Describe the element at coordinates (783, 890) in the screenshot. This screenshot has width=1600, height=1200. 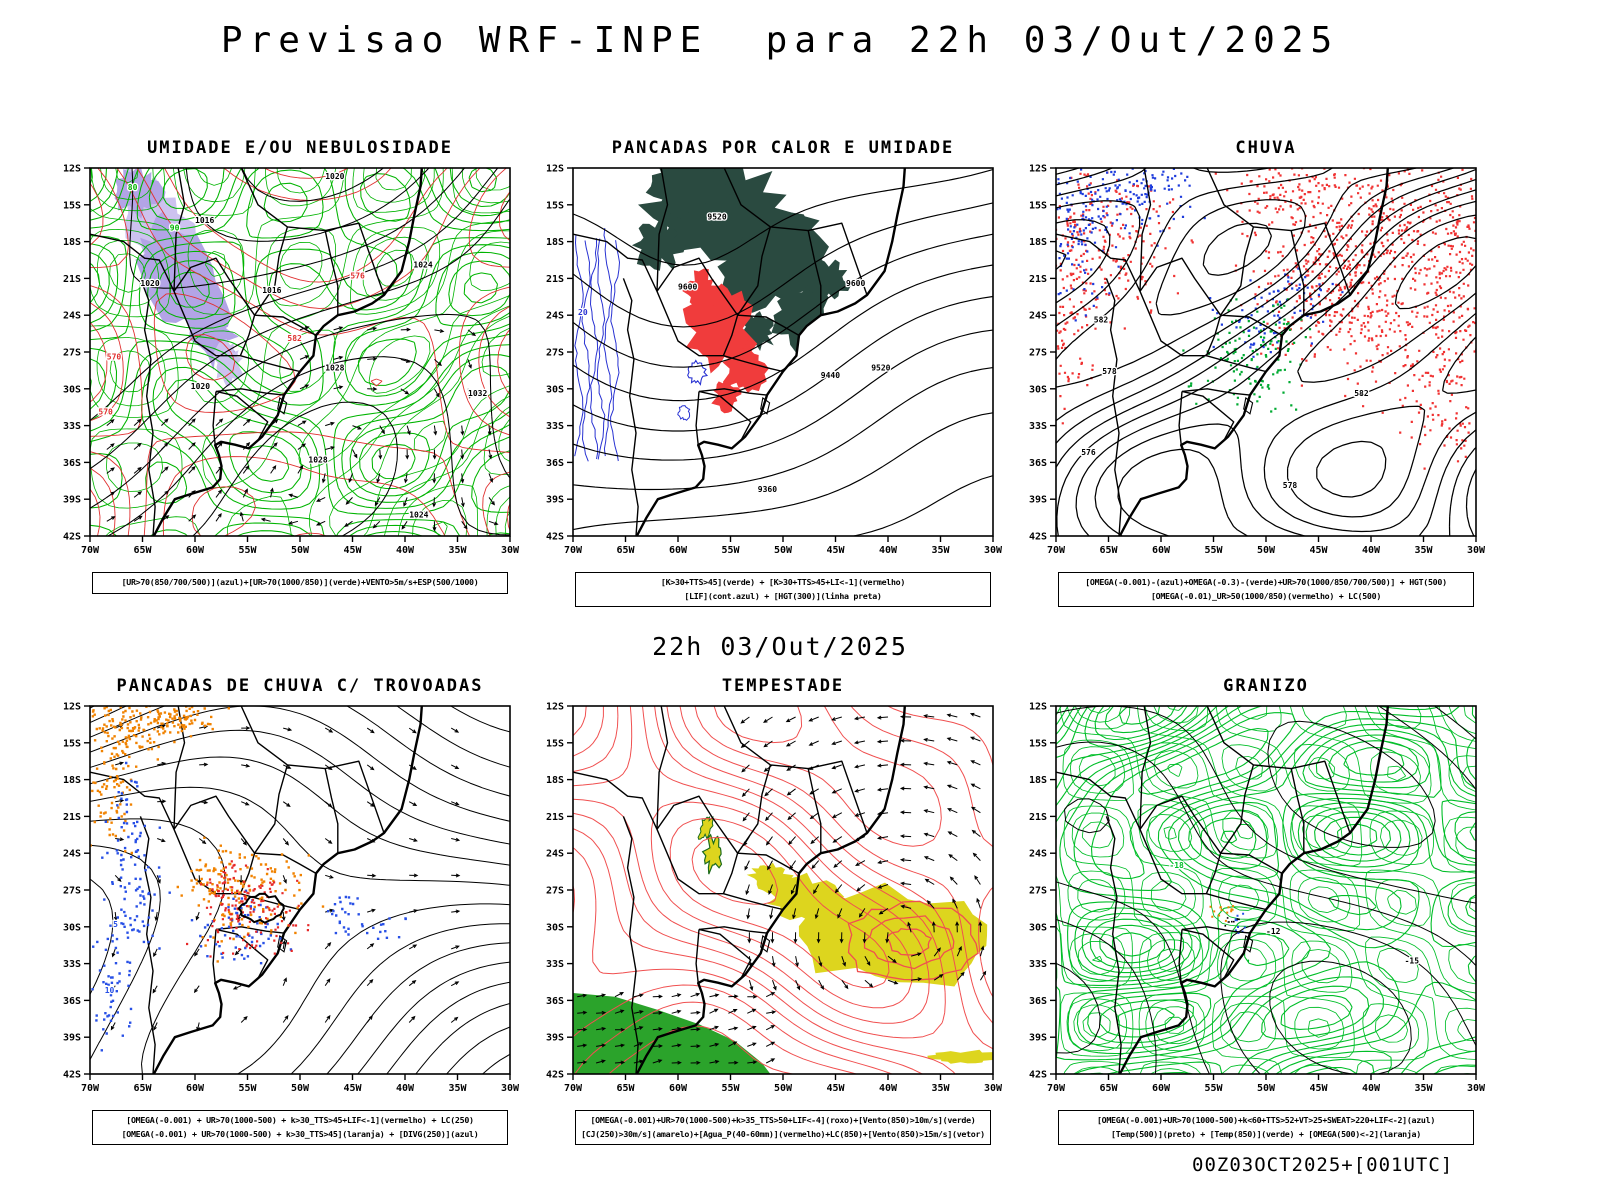
I see `map-content-tempestade` at that location.